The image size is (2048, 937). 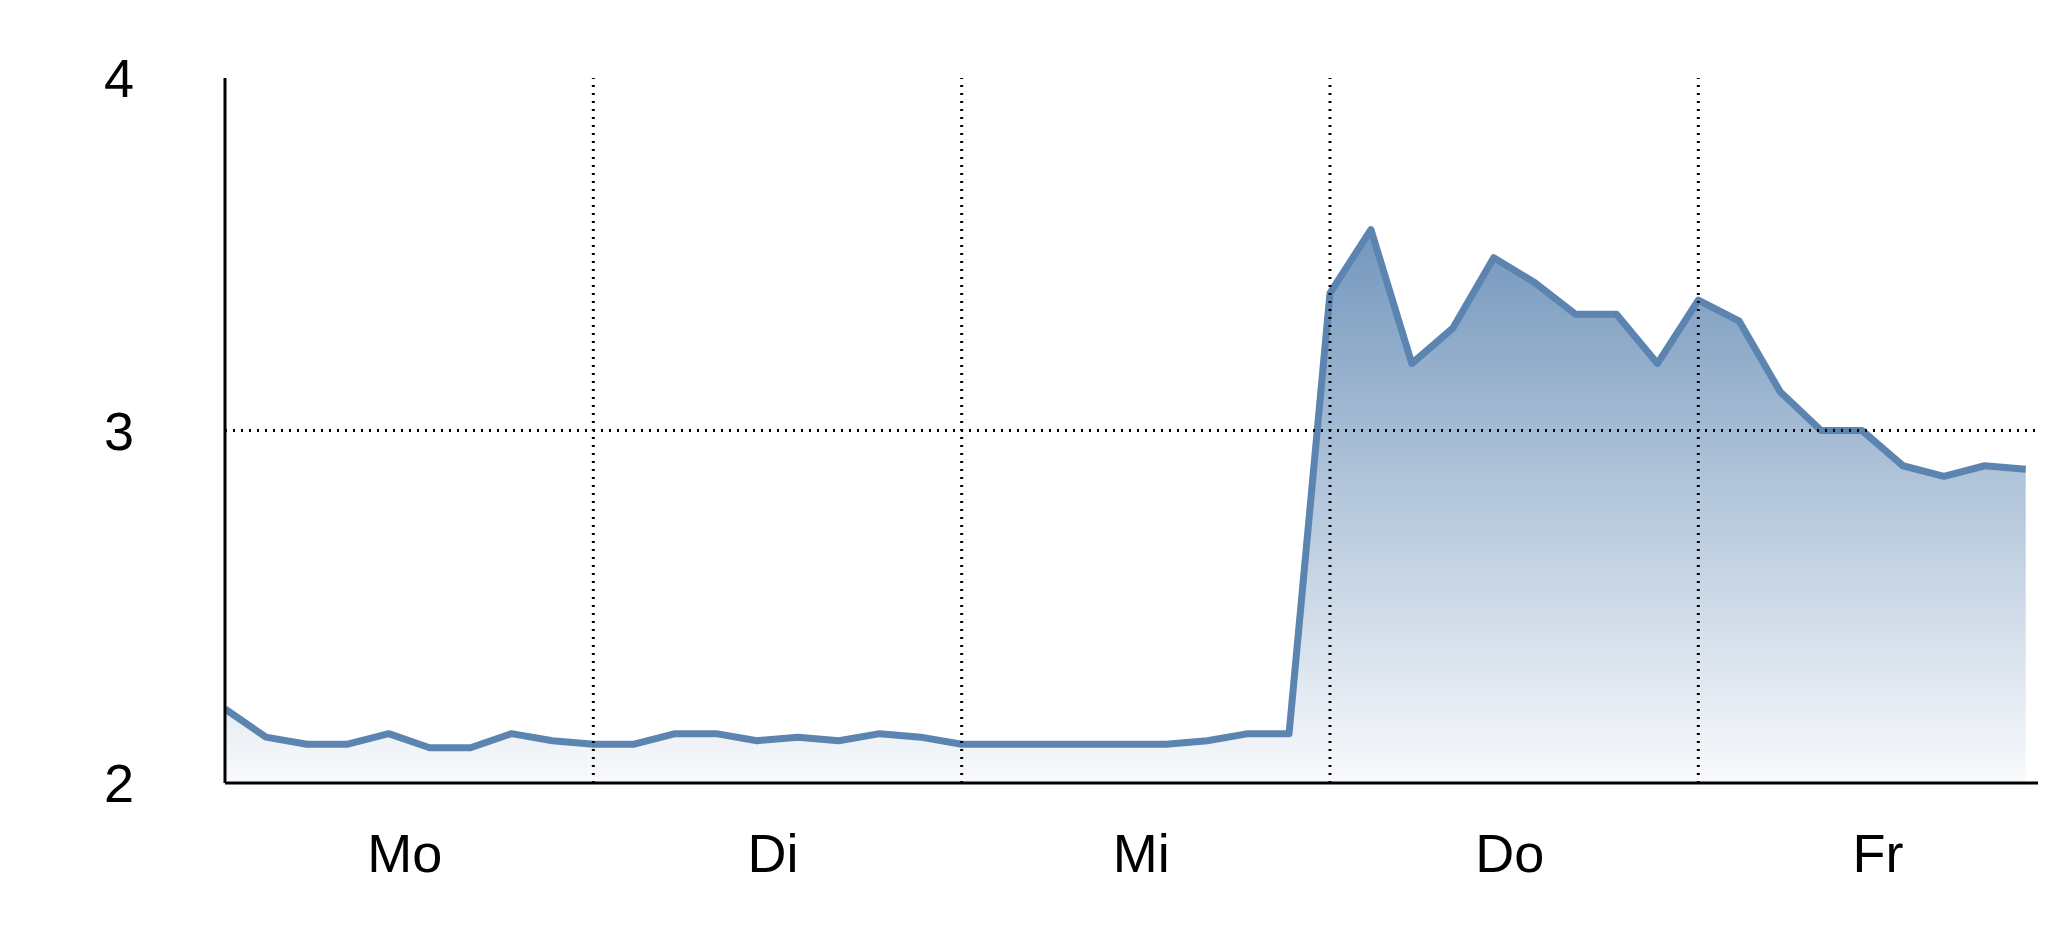 What do you see at coordinates (1141, 853) in the screenshot?
I see `x-tick-label: Mi` at bounding box center [1141, 853].